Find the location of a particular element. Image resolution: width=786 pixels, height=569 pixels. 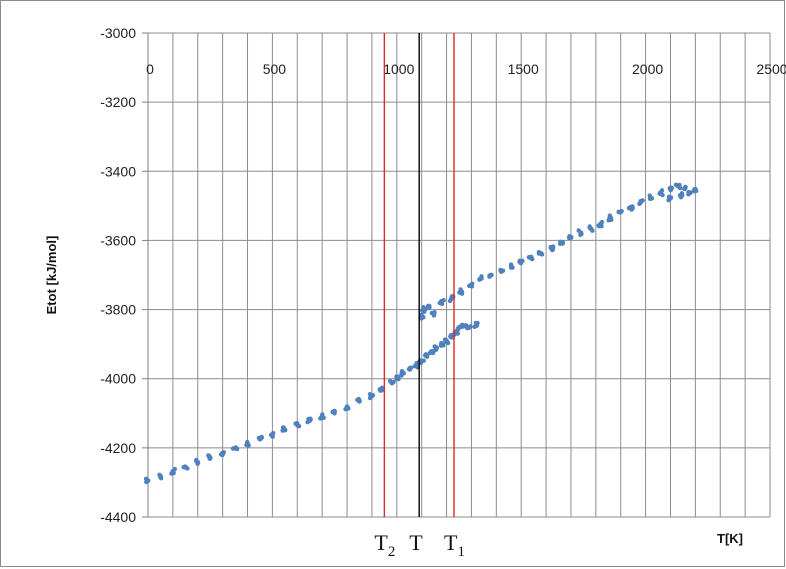

y-tick-label: -3400 is located at coordinates (118, 171).